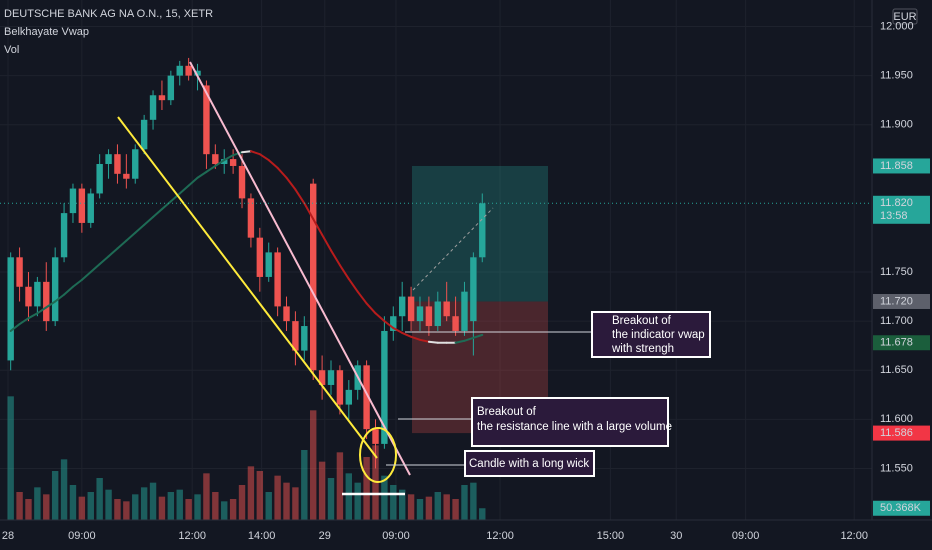  Describe the element at coordinates (262, 536) in the screenshot. I see `x-tick-label: 14:00` at that location.